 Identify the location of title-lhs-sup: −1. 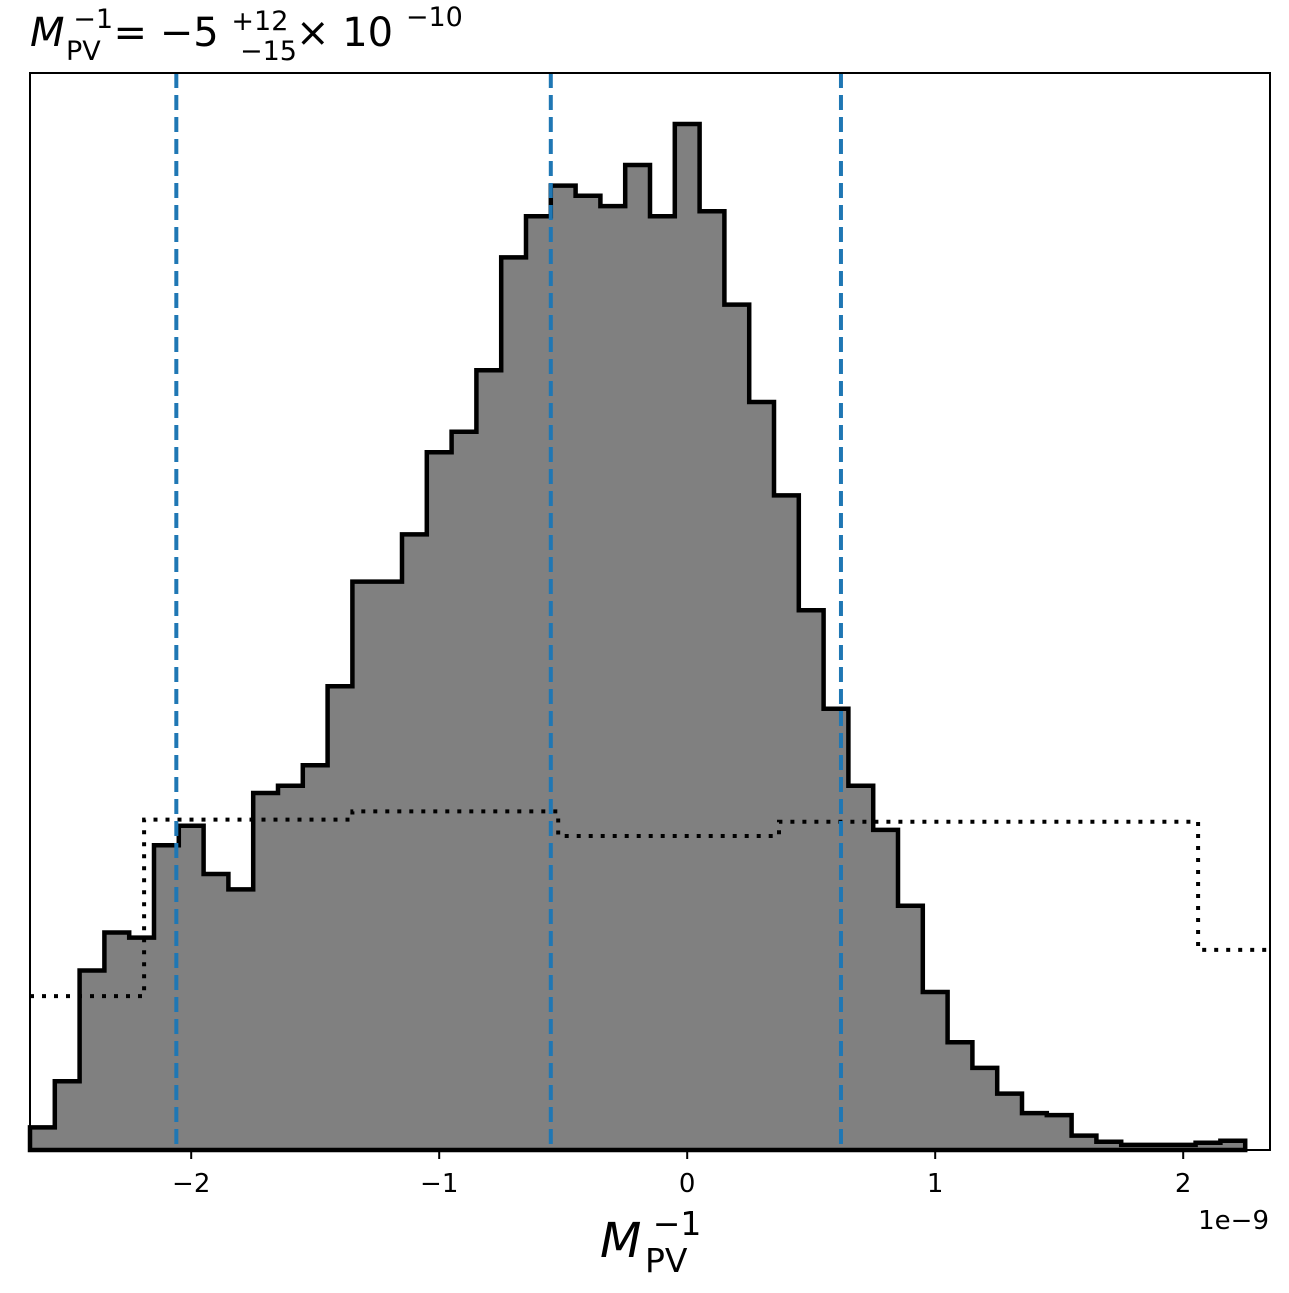
(93, 19).